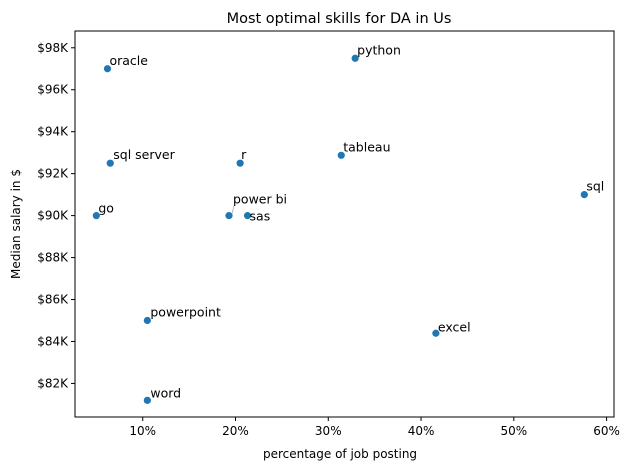 Image resolution: width=627 pixels, height=470 pixels. I want to click on y-tick-label: $84K, so click(53, 341).